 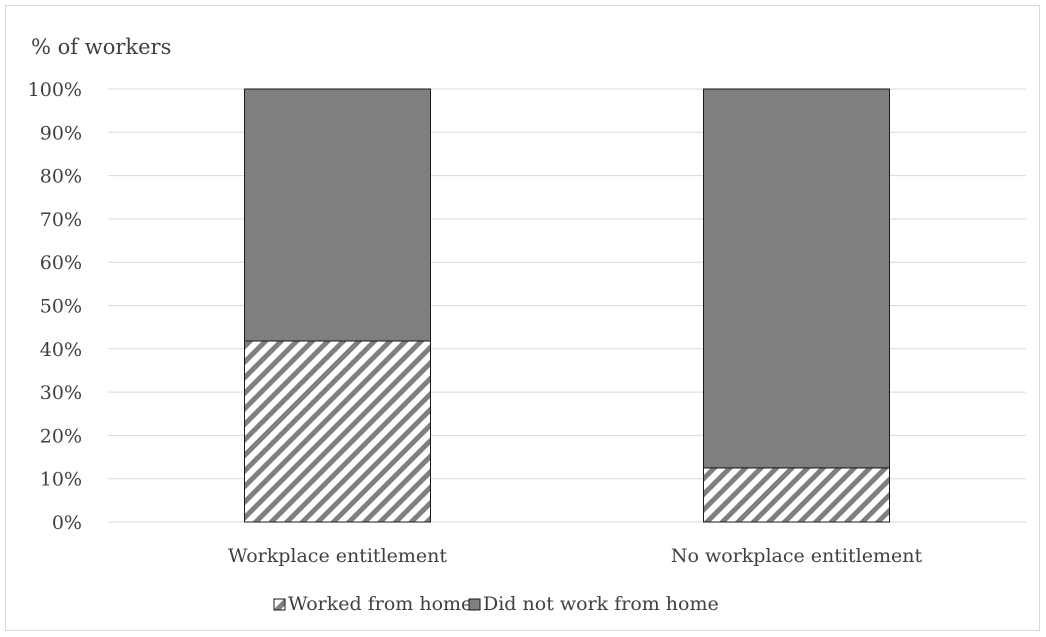 What do you see at coordinates (380, 604) in the screenshot?
I see `legend-label: Worked from home` at bounding box center [380, 604].